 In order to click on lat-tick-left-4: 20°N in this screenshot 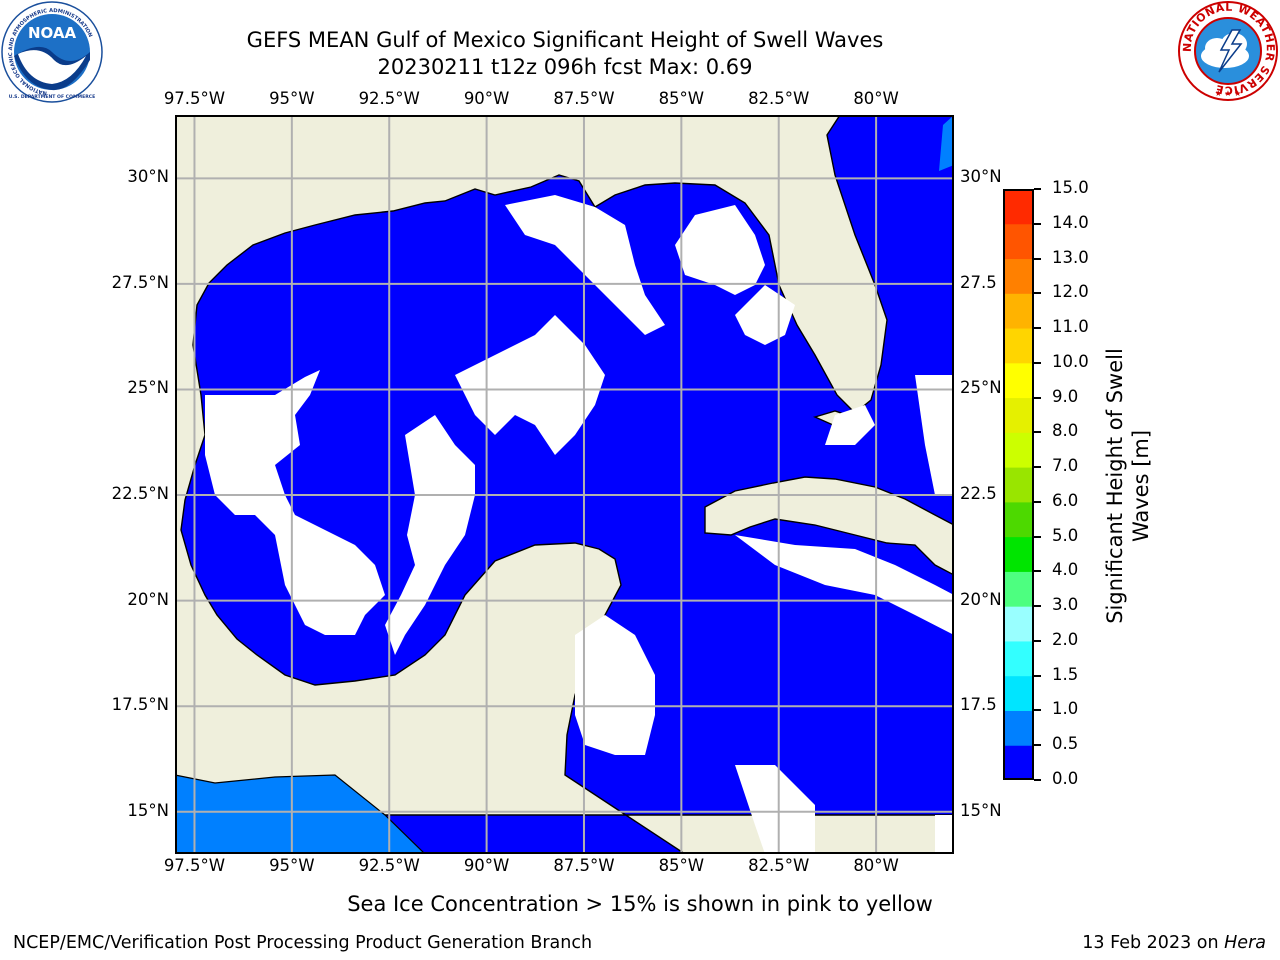, I will do `click(148, 599)`.